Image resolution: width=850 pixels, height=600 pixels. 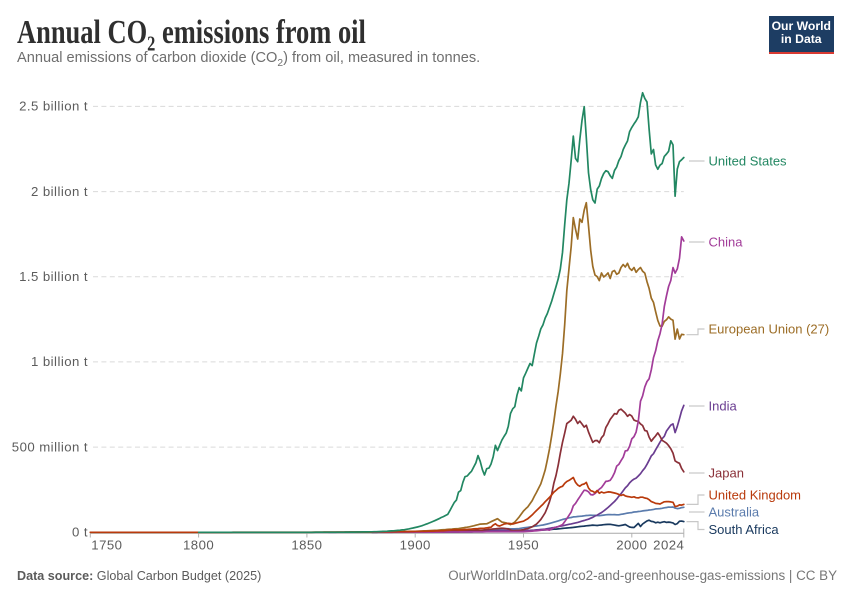 What do you see at coordinates (726, 472) in the screenshot?
I see `svg-text: Japan` at bounding box center [726, 472].